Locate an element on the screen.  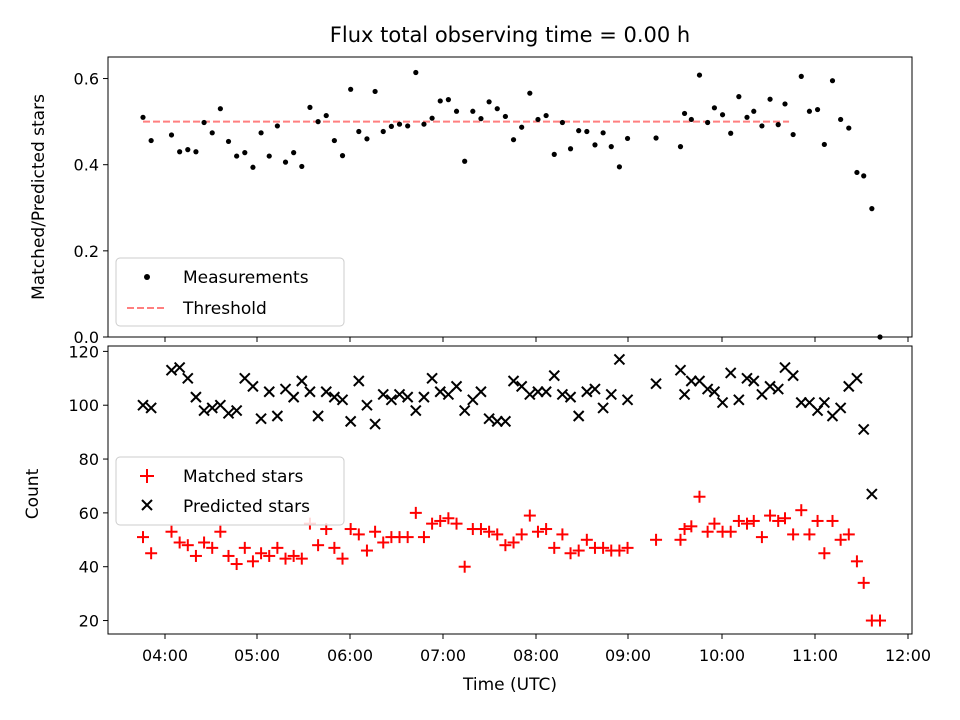
bottom-x-tick-label: 12:00 is located at coordinates (908, 655).